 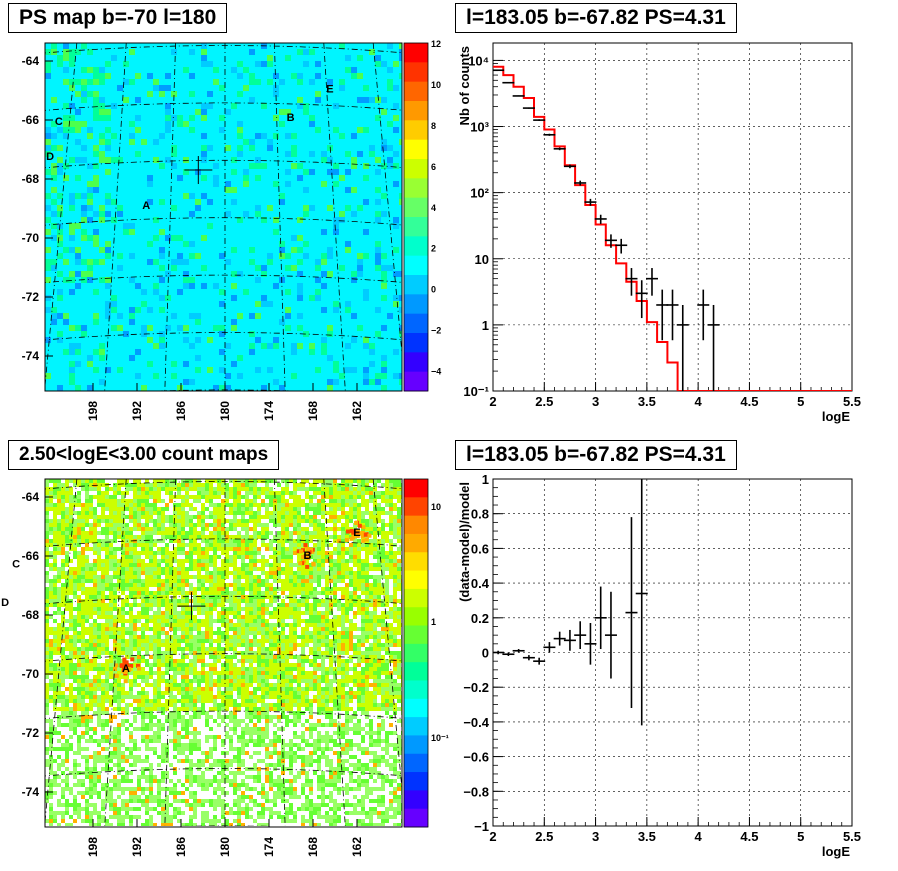 I want to click on colorbar-cell, so click(x=416, y=381).